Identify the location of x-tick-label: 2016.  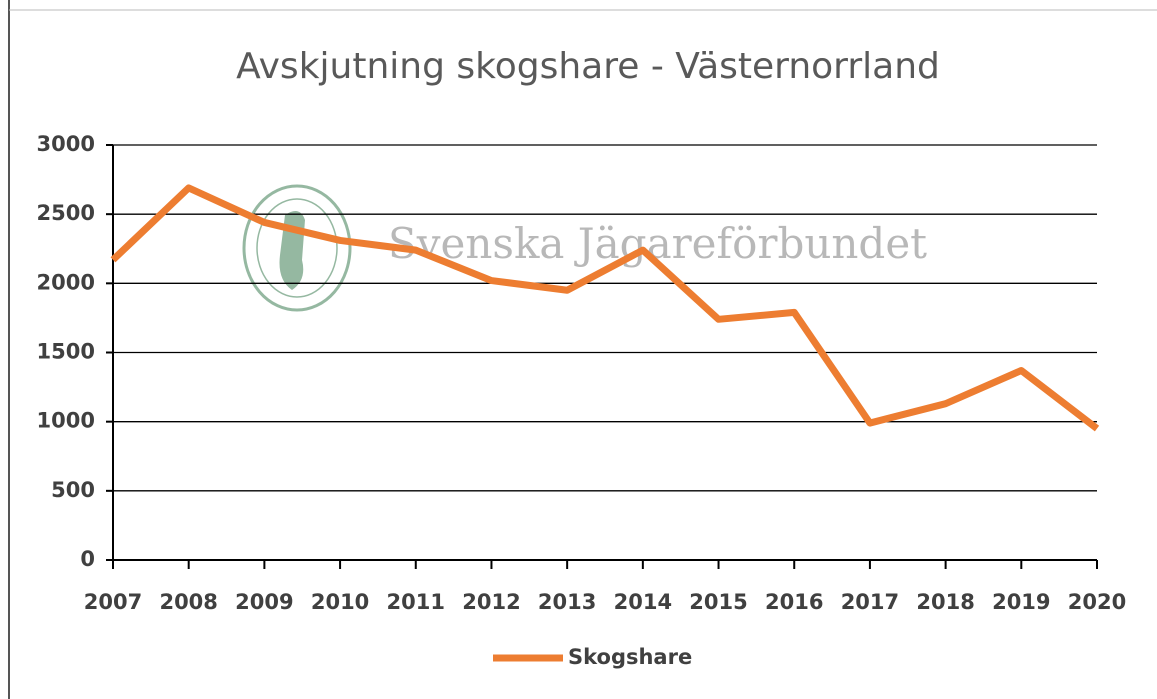
(794, 602).